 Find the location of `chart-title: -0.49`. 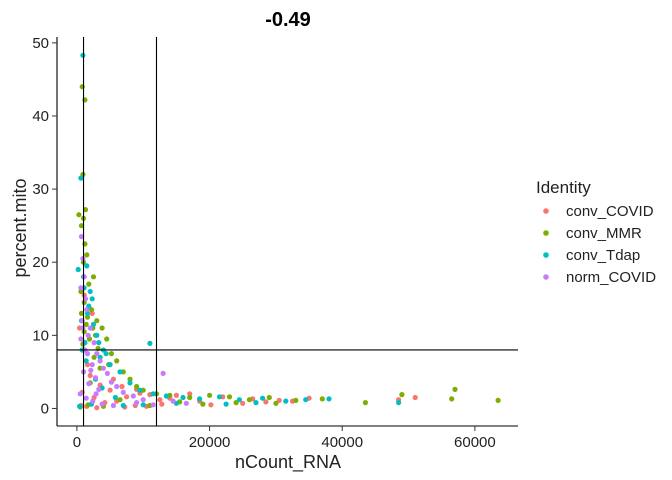

chart-title: -0.49 is located at coordinates (288, 20).